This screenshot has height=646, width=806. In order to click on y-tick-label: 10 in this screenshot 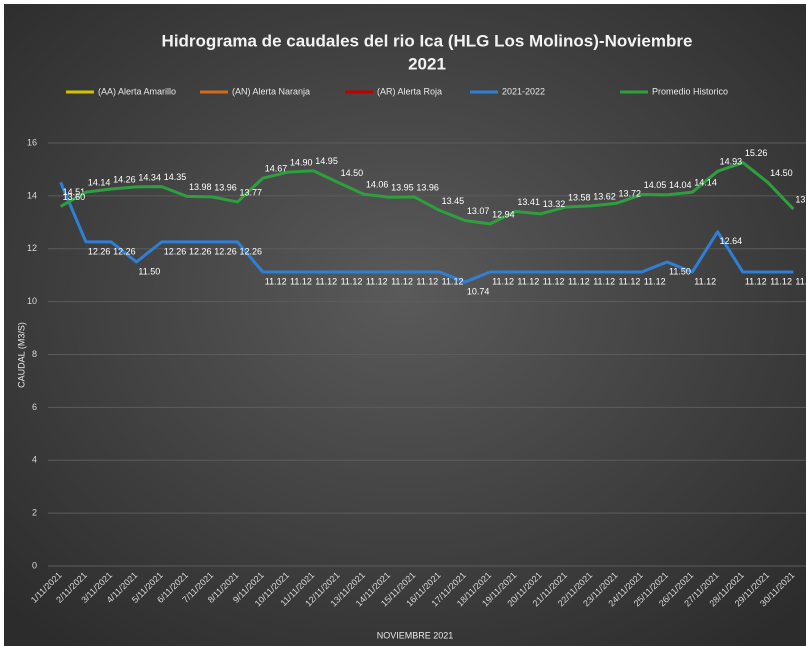, I will do `click(32, 301)`.